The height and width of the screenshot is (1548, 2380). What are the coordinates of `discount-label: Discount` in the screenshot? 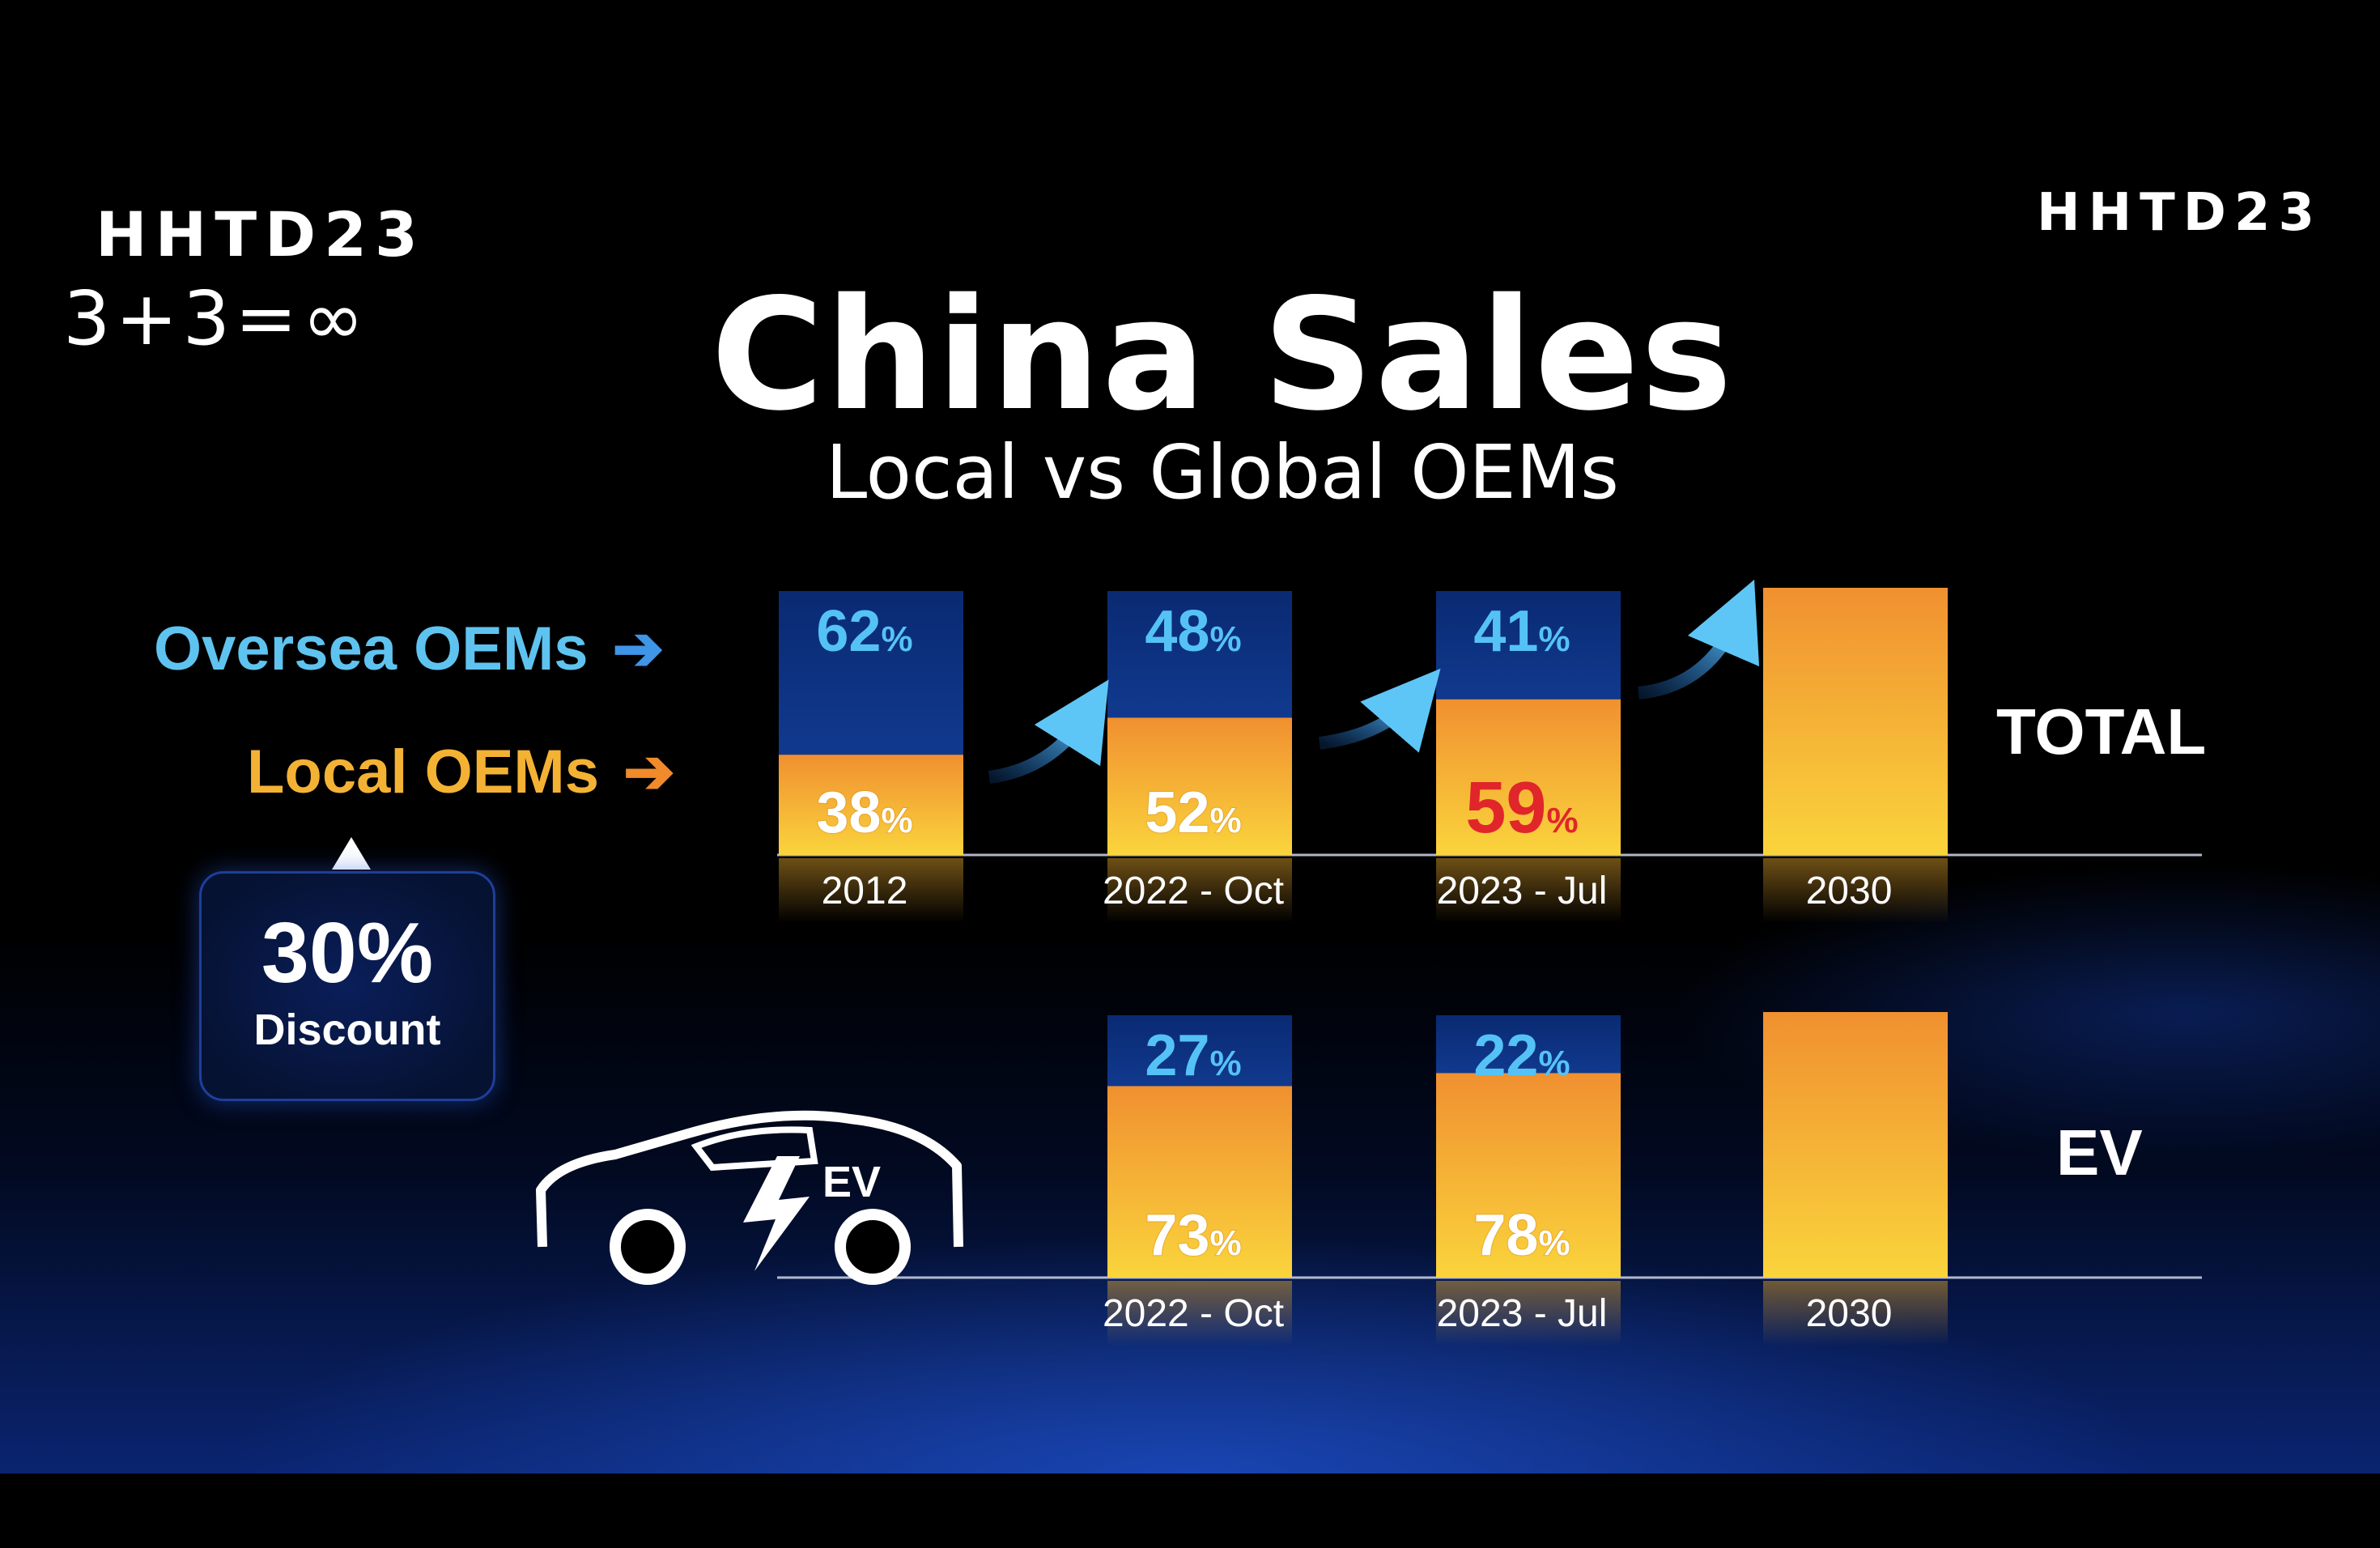 It's located at (347, 1030).